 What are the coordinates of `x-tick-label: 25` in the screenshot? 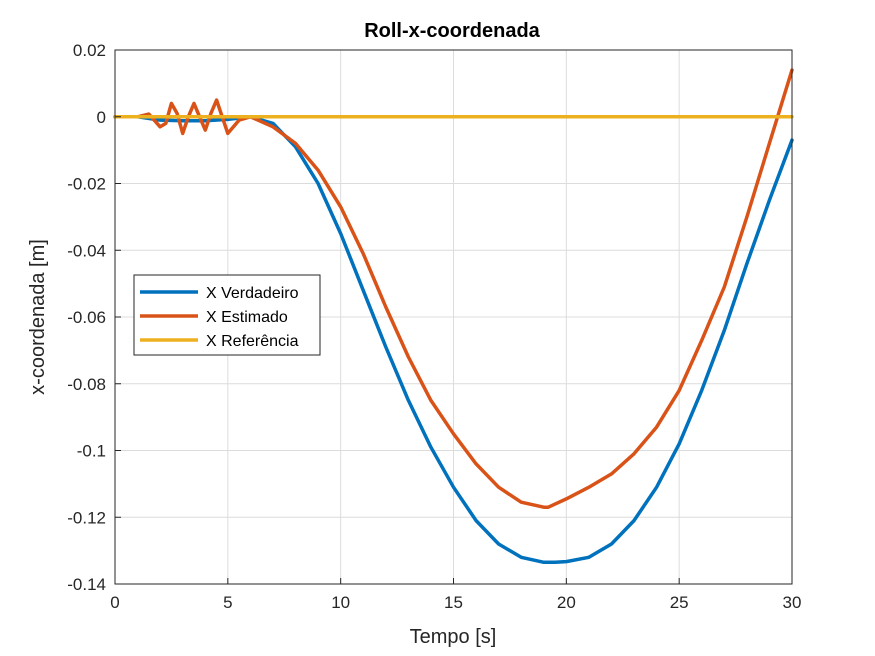 It's located at (679, 602).